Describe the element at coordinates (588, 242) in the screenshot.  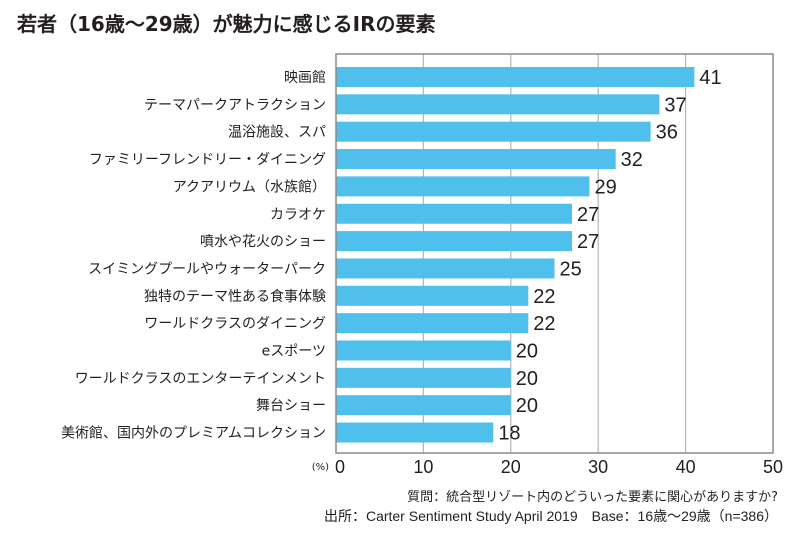
I see `value-label-6: 27` at that location.